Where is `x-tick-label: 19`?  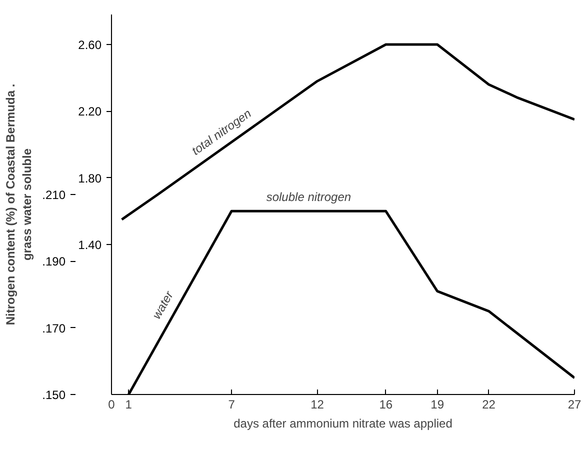
x-tick-label: 19 is located at coordinates (437, 405).